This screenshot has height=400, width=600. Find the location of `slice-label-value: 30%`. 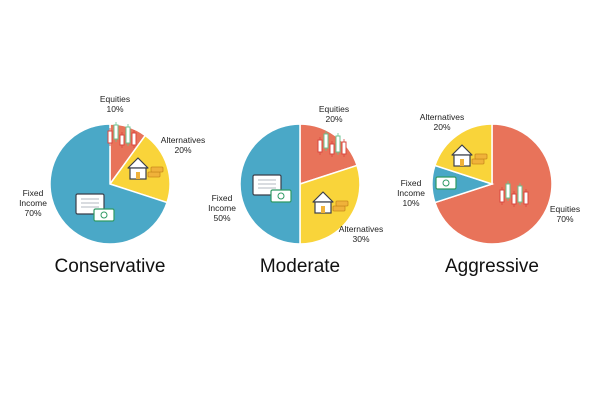

slice-label-value: 30% is located at coordinates (360, 239).